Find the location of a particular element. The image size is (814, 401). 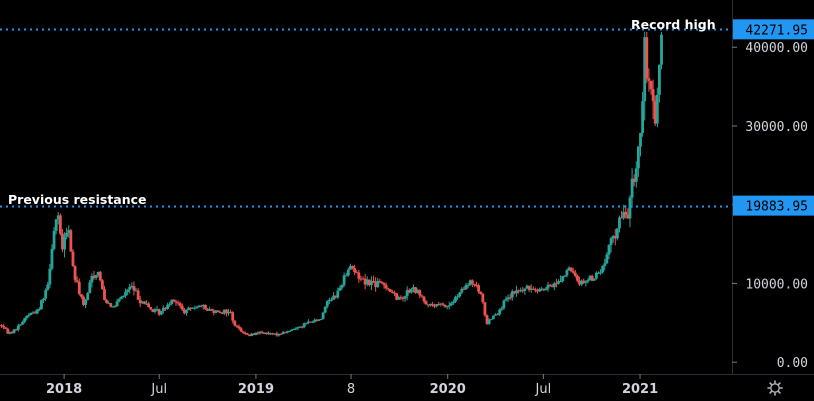

price-label-text: 19883.95 is located at coordinates (776, 207).